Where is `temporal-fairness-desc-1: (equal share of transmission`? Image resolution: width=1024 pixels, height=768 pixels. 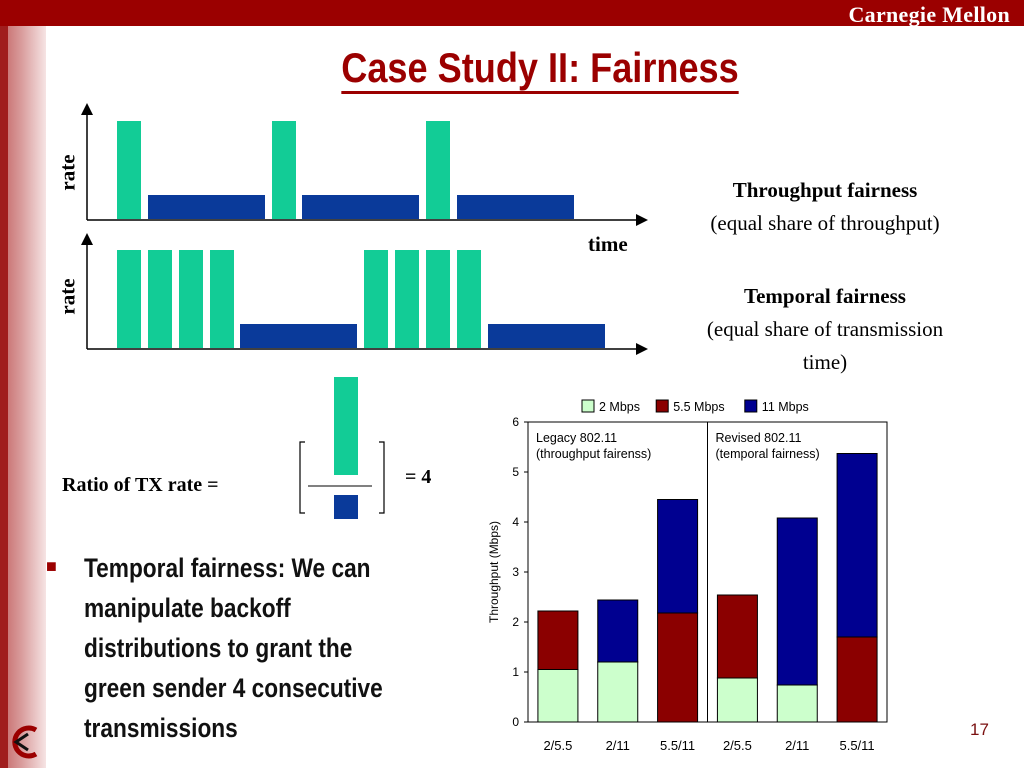 temporal-fairness-desc-1: (equal share of transmission is located at coordinates (825, 329).